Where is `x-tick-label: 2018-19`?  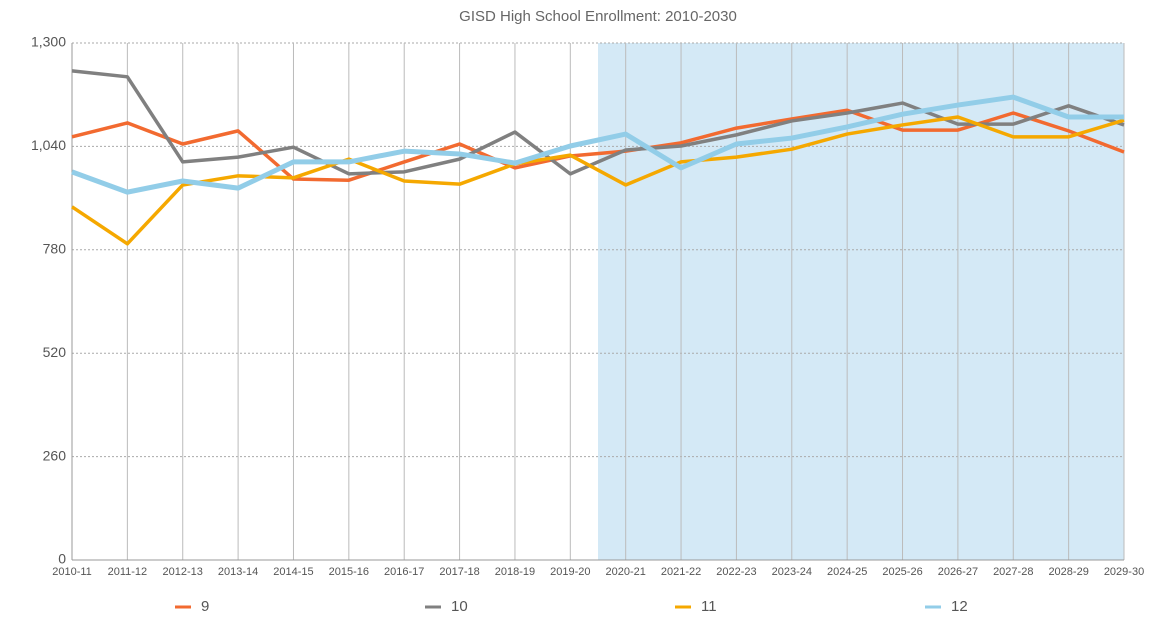
x-tick-label: 2018-19 is located at coordinates (515, 572).